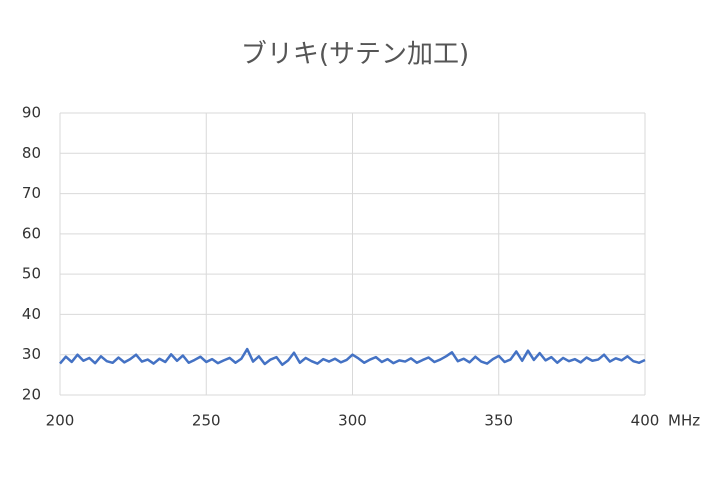  What do you see at coordinates (31, 153) in the screenshot?
I see `y-tick-label: 80` at bounding box center [31, 153].